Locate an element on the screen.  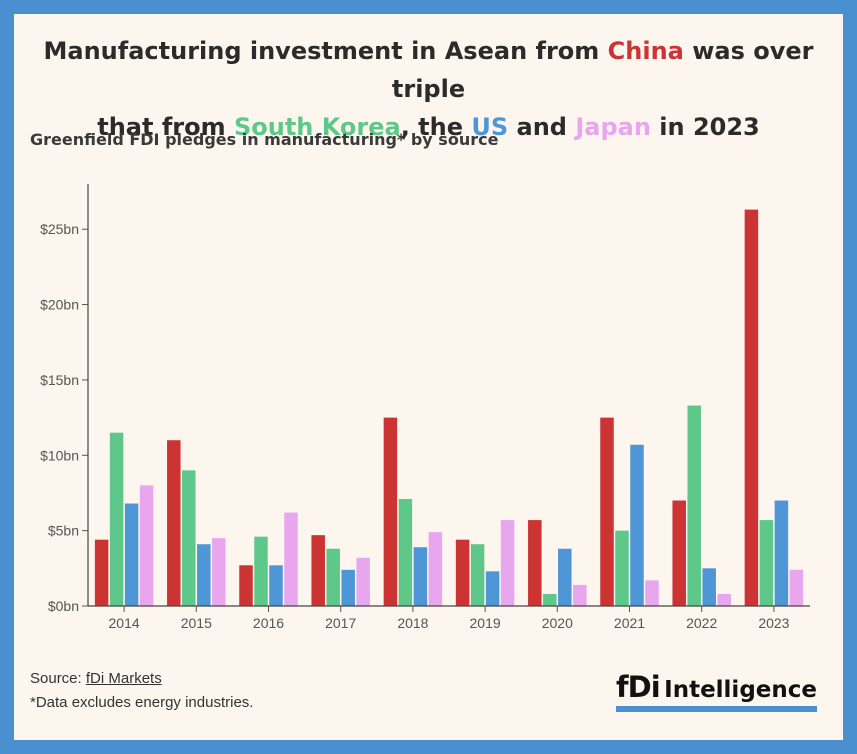
x-tick-label: 2022 is located at coordinates (701, 623).